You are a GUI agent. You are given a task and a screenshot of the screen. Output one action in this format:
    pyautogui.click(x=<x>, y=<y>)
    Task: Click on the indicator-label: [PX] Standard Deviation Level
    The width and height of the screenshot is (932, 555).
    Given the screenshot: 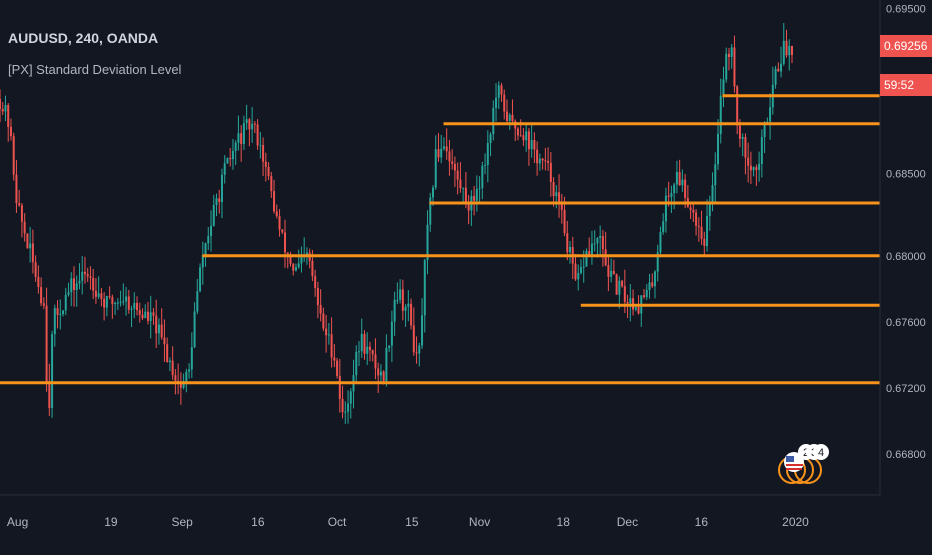 What is the action you would take?
    pyautogui.click(x=95, y=69)
    